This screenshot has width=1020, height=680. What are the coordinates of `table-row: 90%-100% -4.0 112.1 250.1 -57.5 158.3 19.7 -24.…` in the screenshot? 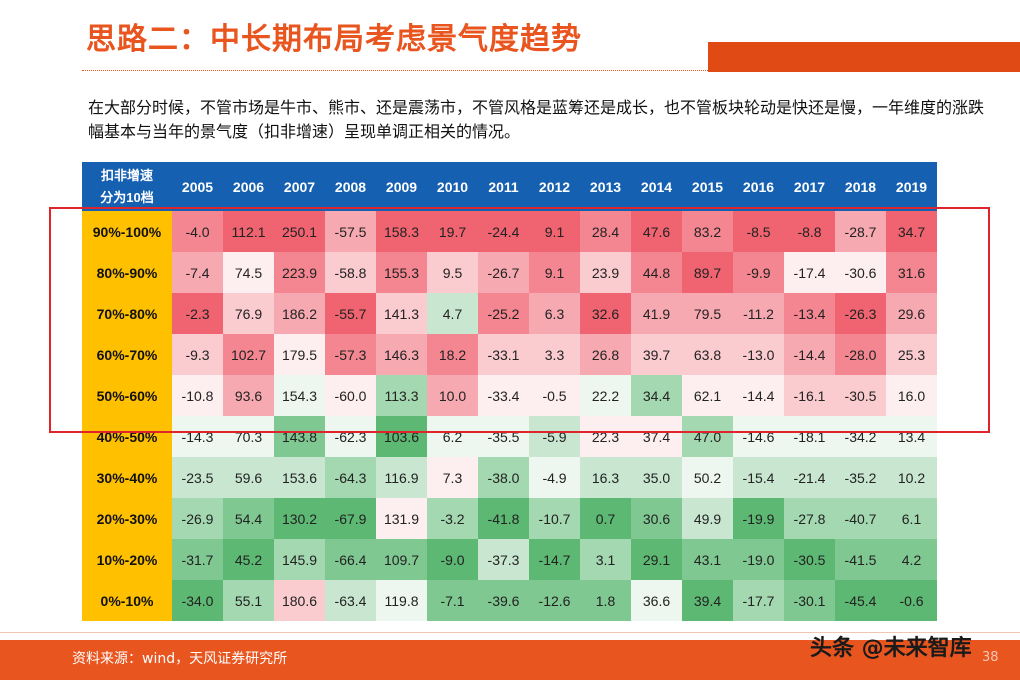 It's located at (509, 231).